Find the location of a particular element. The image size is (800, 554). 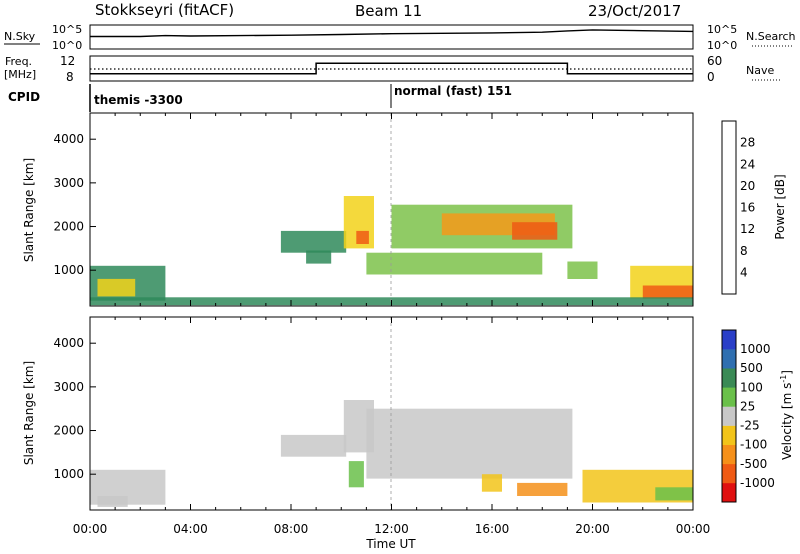

colorbar-tick-label: 24 is located at coordinates (747, 164).